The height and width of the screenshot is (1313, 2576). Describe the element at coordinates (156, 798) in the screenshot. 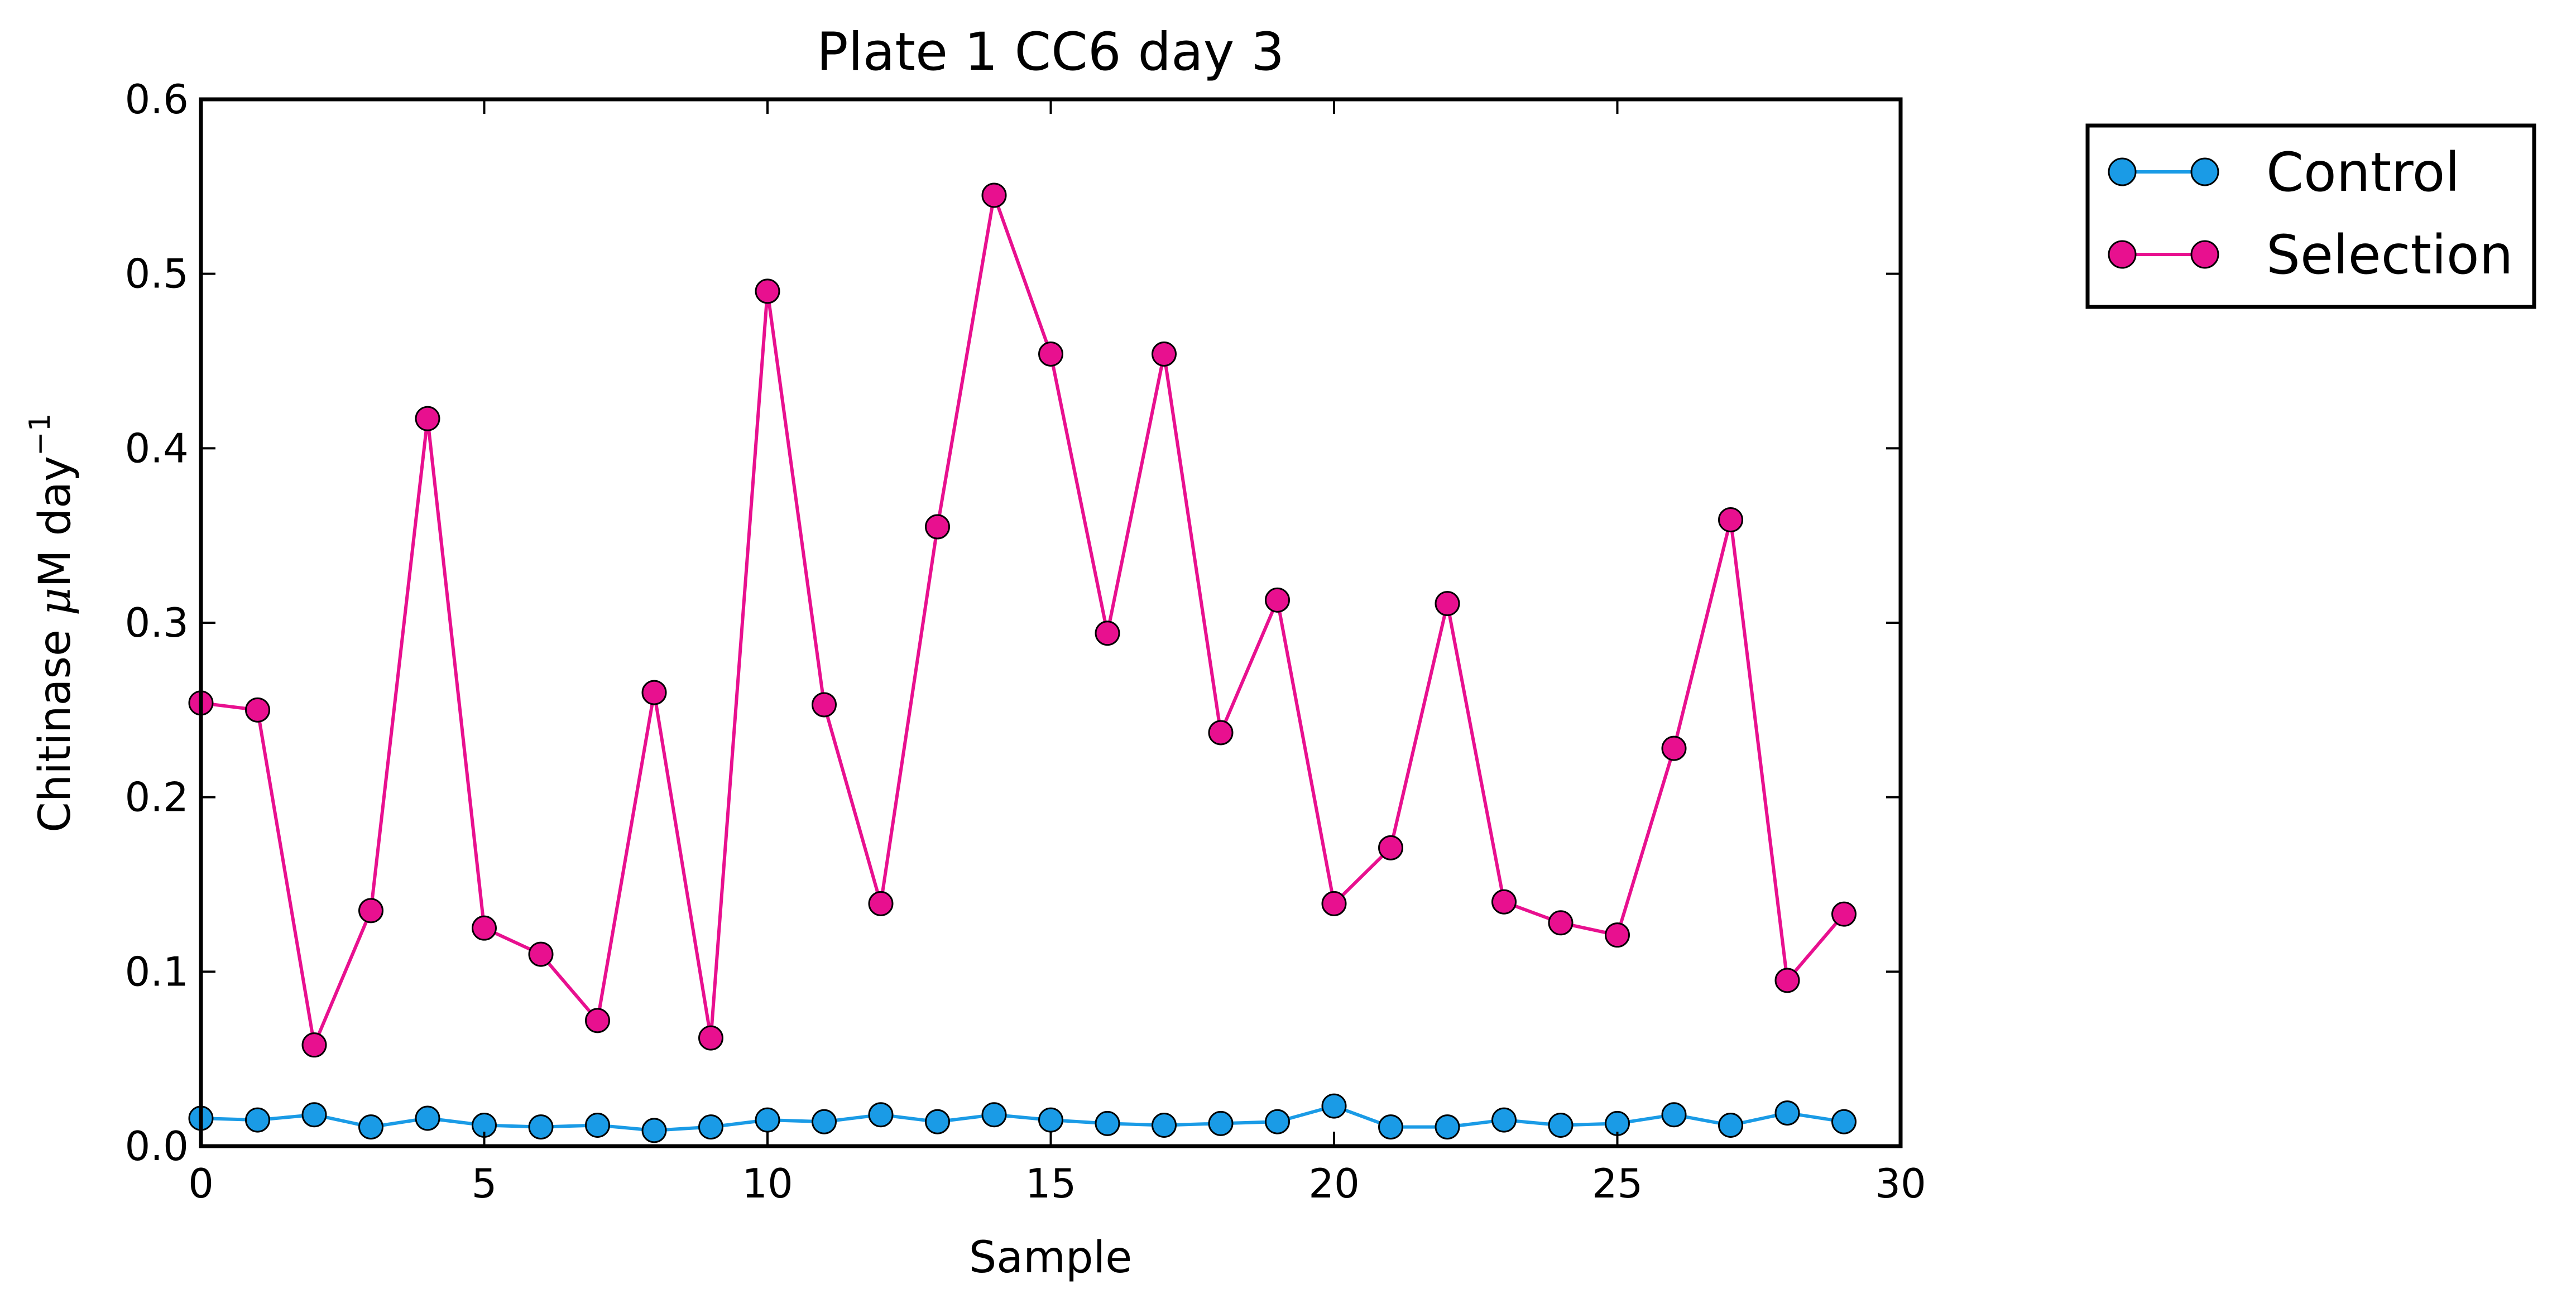

I see `y-tick-label: 0.2` at that location.